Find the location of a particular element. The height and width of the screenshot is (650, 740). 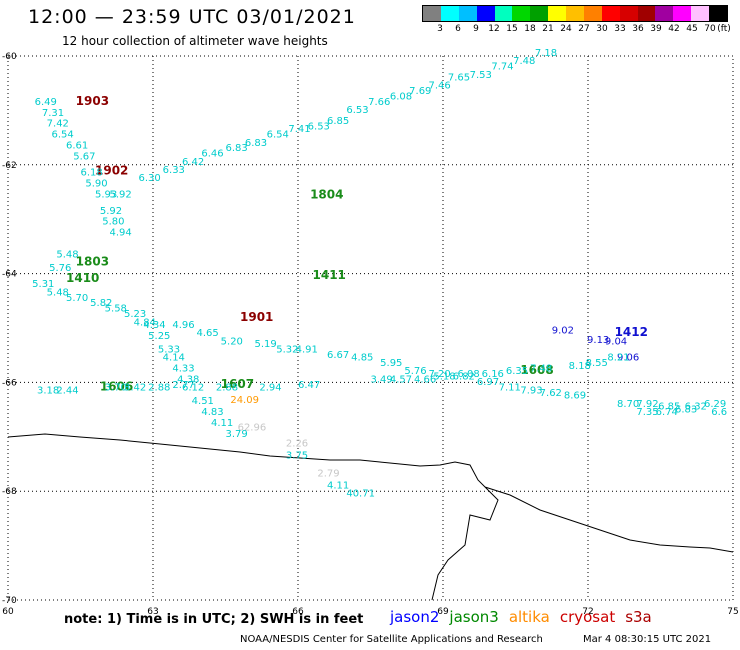

wave-height-label: 6.16 is located at coordinates (493, 374).